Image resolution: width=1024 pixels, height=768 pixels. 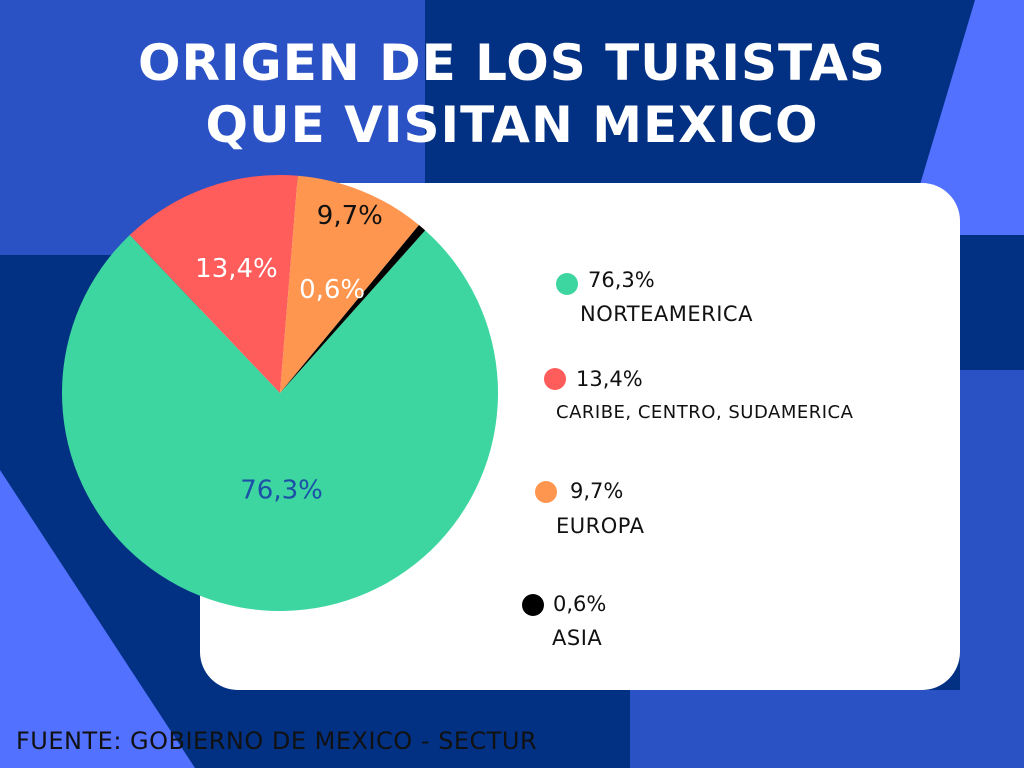 What do you see at coordinates (580, 604) in the screenshot?
I see `legend-value: 0,6%` at bounding box center [580, 604].